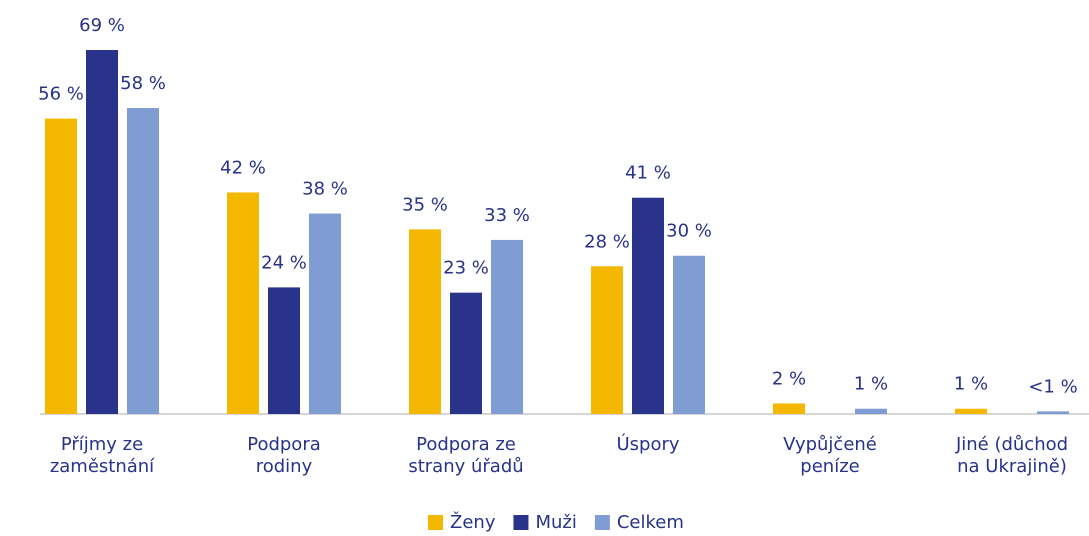 This screenshot has width=1089, height=536. Describe the element at coordinates (555, 522) in the screenshot. I see `legend-label: Muži` at that location.